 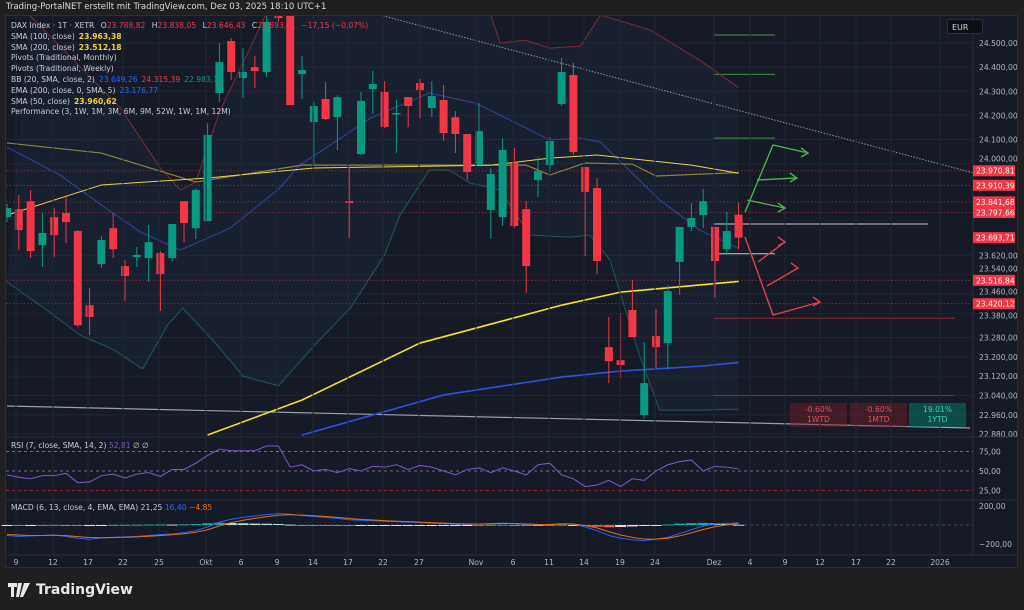 What do you see at coordinates (226, 25) in the screenshot?
I see `low-value: 23.646,43` at bounding box center [226, 25].